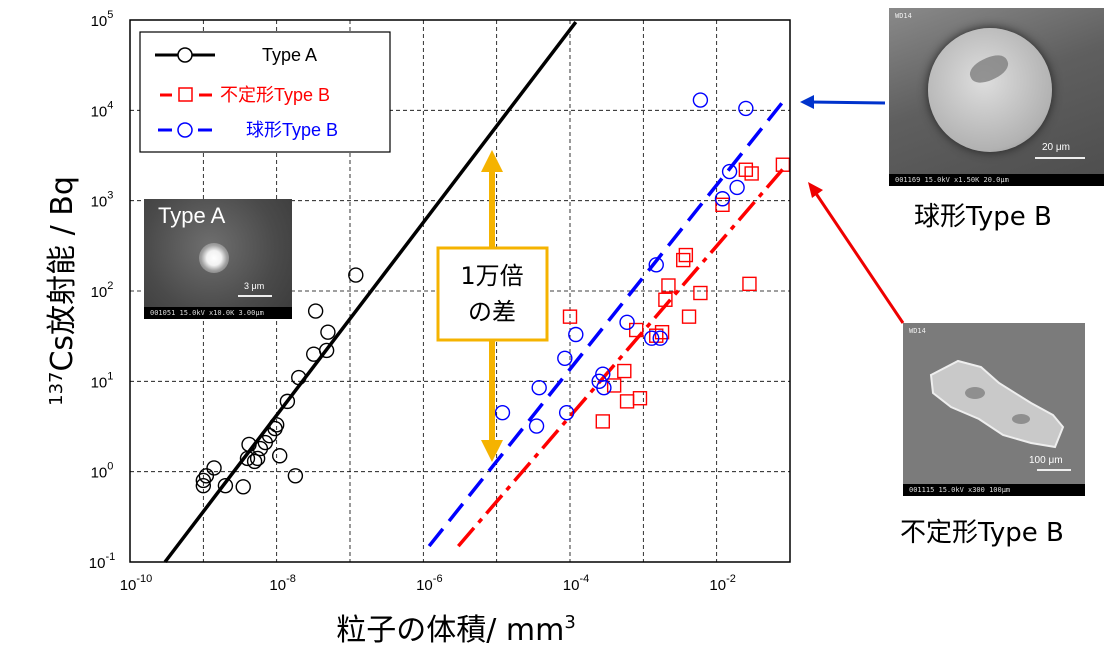 The width and height of the screenshot is (1113, 659). Describe the element at coordinates (102, 19) in the screenshot. I see `y-tick-label: 10⁵` at that location.